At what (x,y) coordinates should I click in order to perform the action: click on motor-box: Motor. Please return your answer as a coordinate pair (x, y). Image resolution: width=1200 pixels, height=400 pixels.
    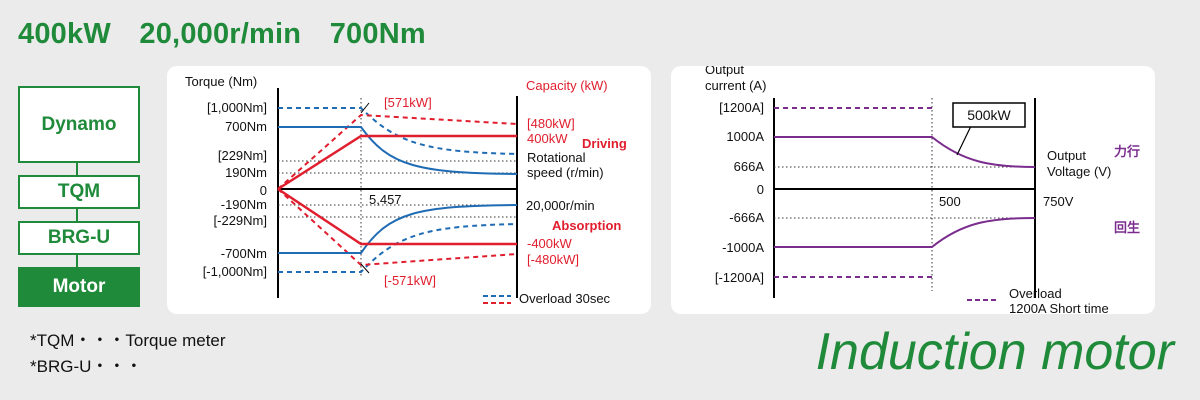
    Looking at the image, I should click on (79, 287).